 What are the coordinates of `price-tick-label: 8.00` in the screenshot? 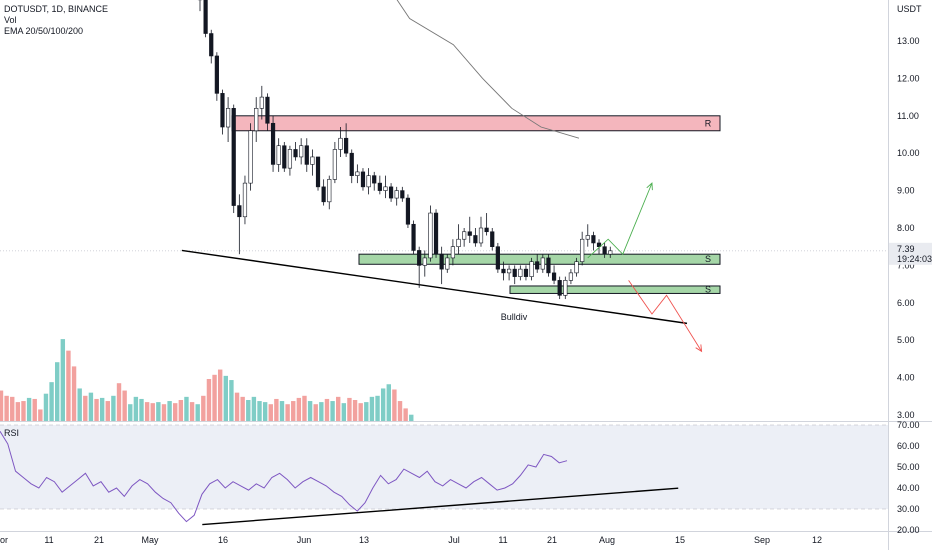 It's located at (906, 228).